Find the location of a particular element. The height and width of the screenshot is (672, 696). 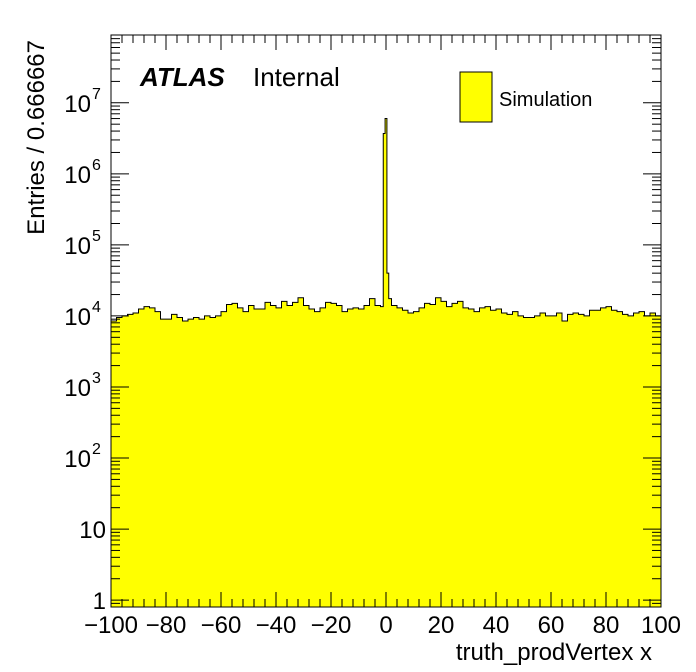

x-tick-label: −80 is located at coordinates (166, 625).